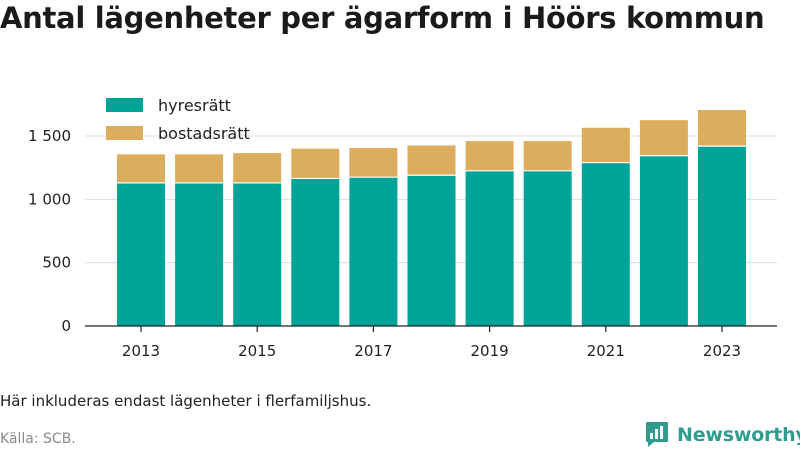 The height and width of the screenshot is (450, 800). I want to click on bar-hyresrätt-2014, so click(199, 254).